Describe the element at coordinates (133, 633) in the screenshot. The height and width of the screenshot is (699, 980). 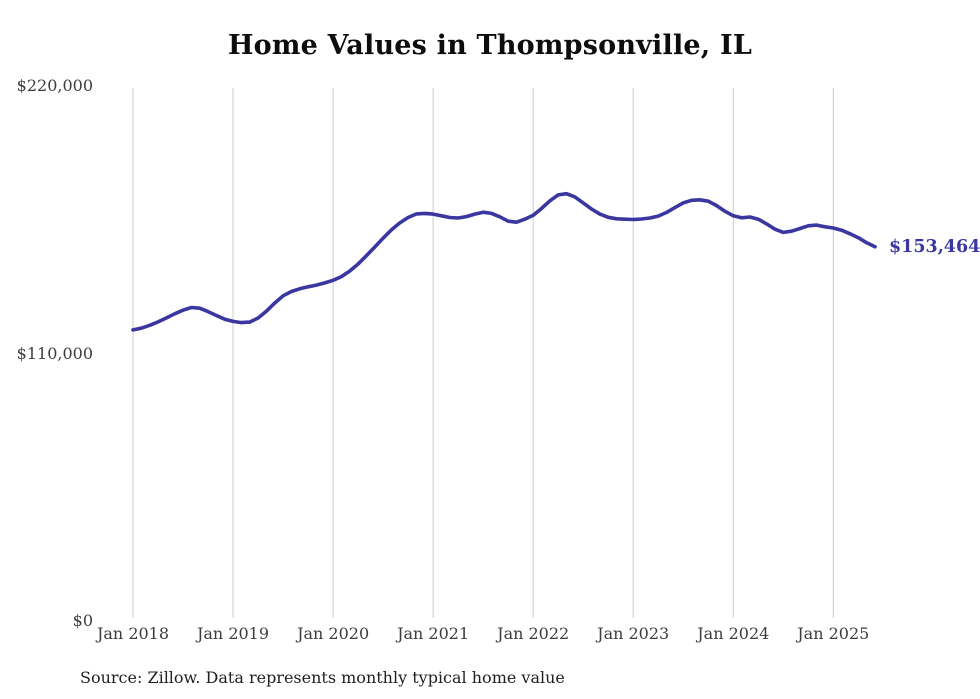
I see `x-tick-label: Jan 2018` at that location.